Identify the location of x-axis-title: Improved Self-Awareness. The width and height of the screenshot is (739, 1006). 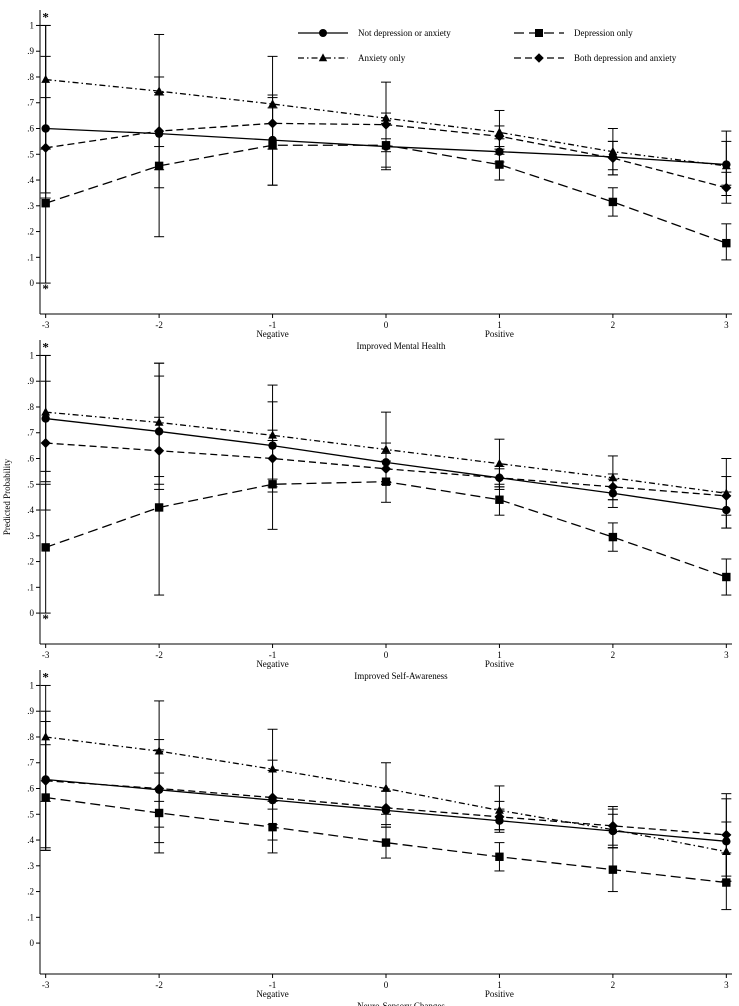
(401, 676).